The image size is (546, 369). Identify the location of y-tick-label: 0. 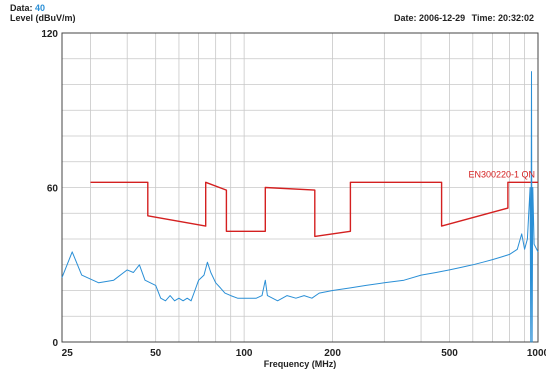
(55, 343).